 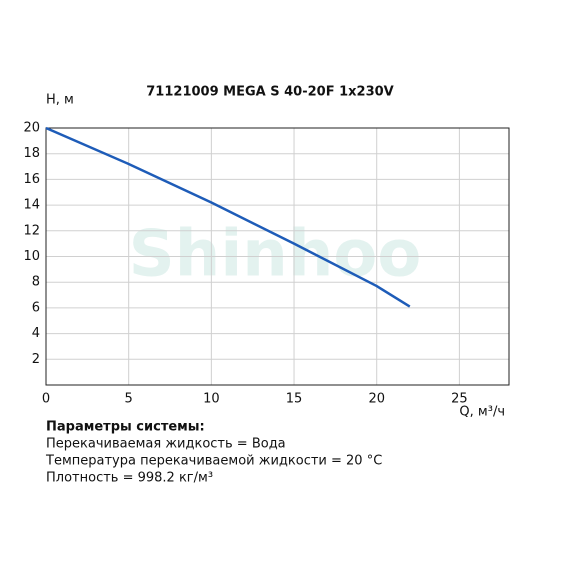 What do you see at coordinates (129, 399) in the screenshot?
I see `x-tick-label: 5` at bounding box center [129, 399].